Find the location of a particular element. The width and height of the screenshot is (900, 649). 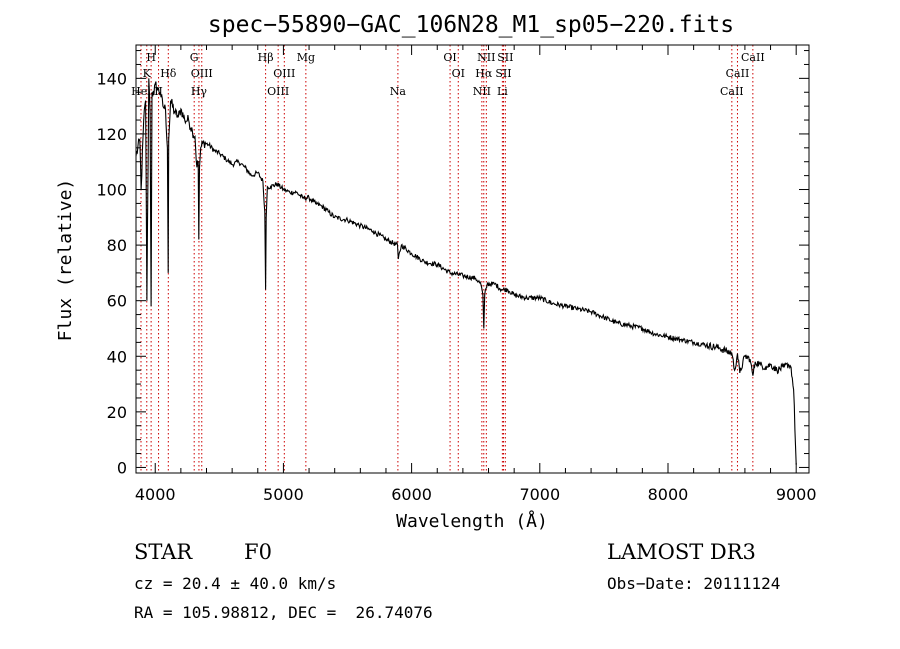

object-subclass: F0 is located at coordinates (258, 552).